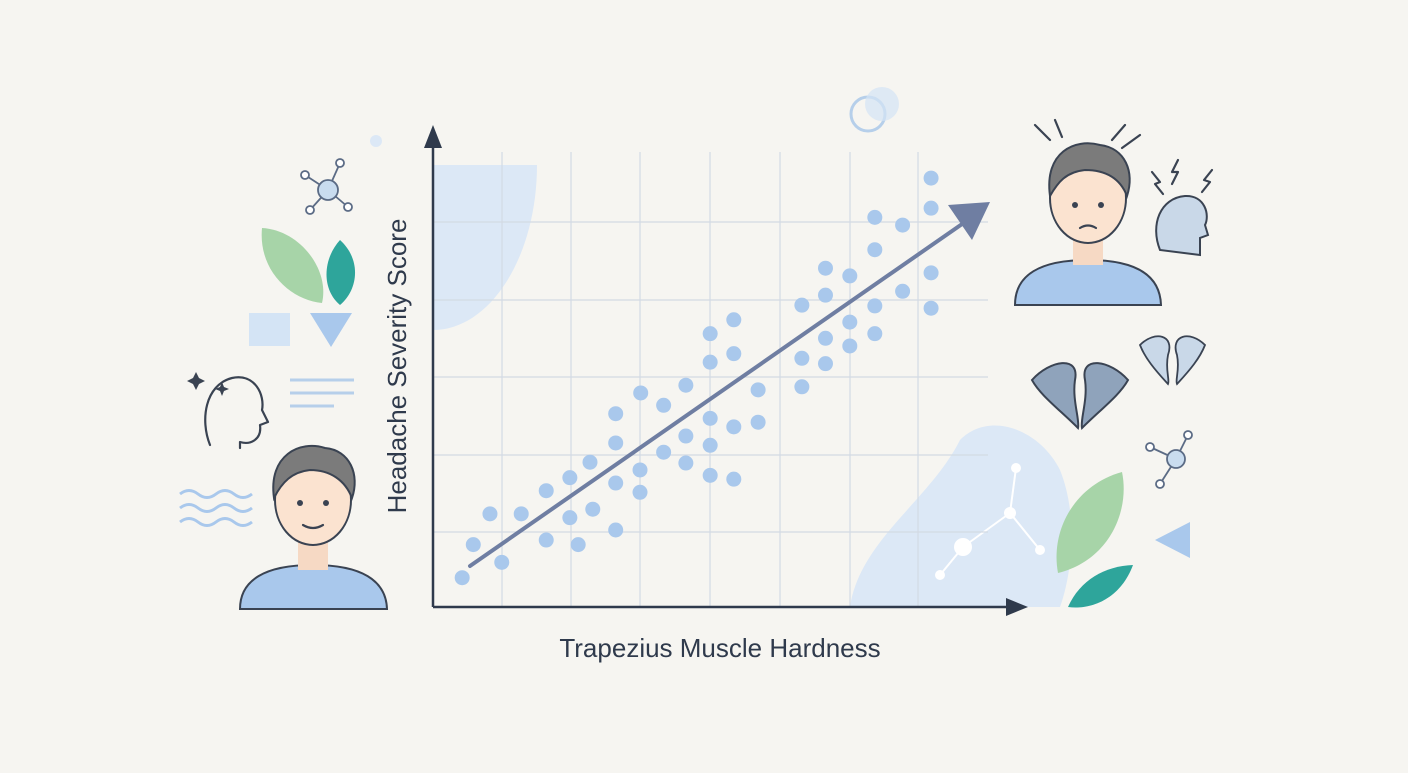  I want to click on decor-network, so click(990, 521).